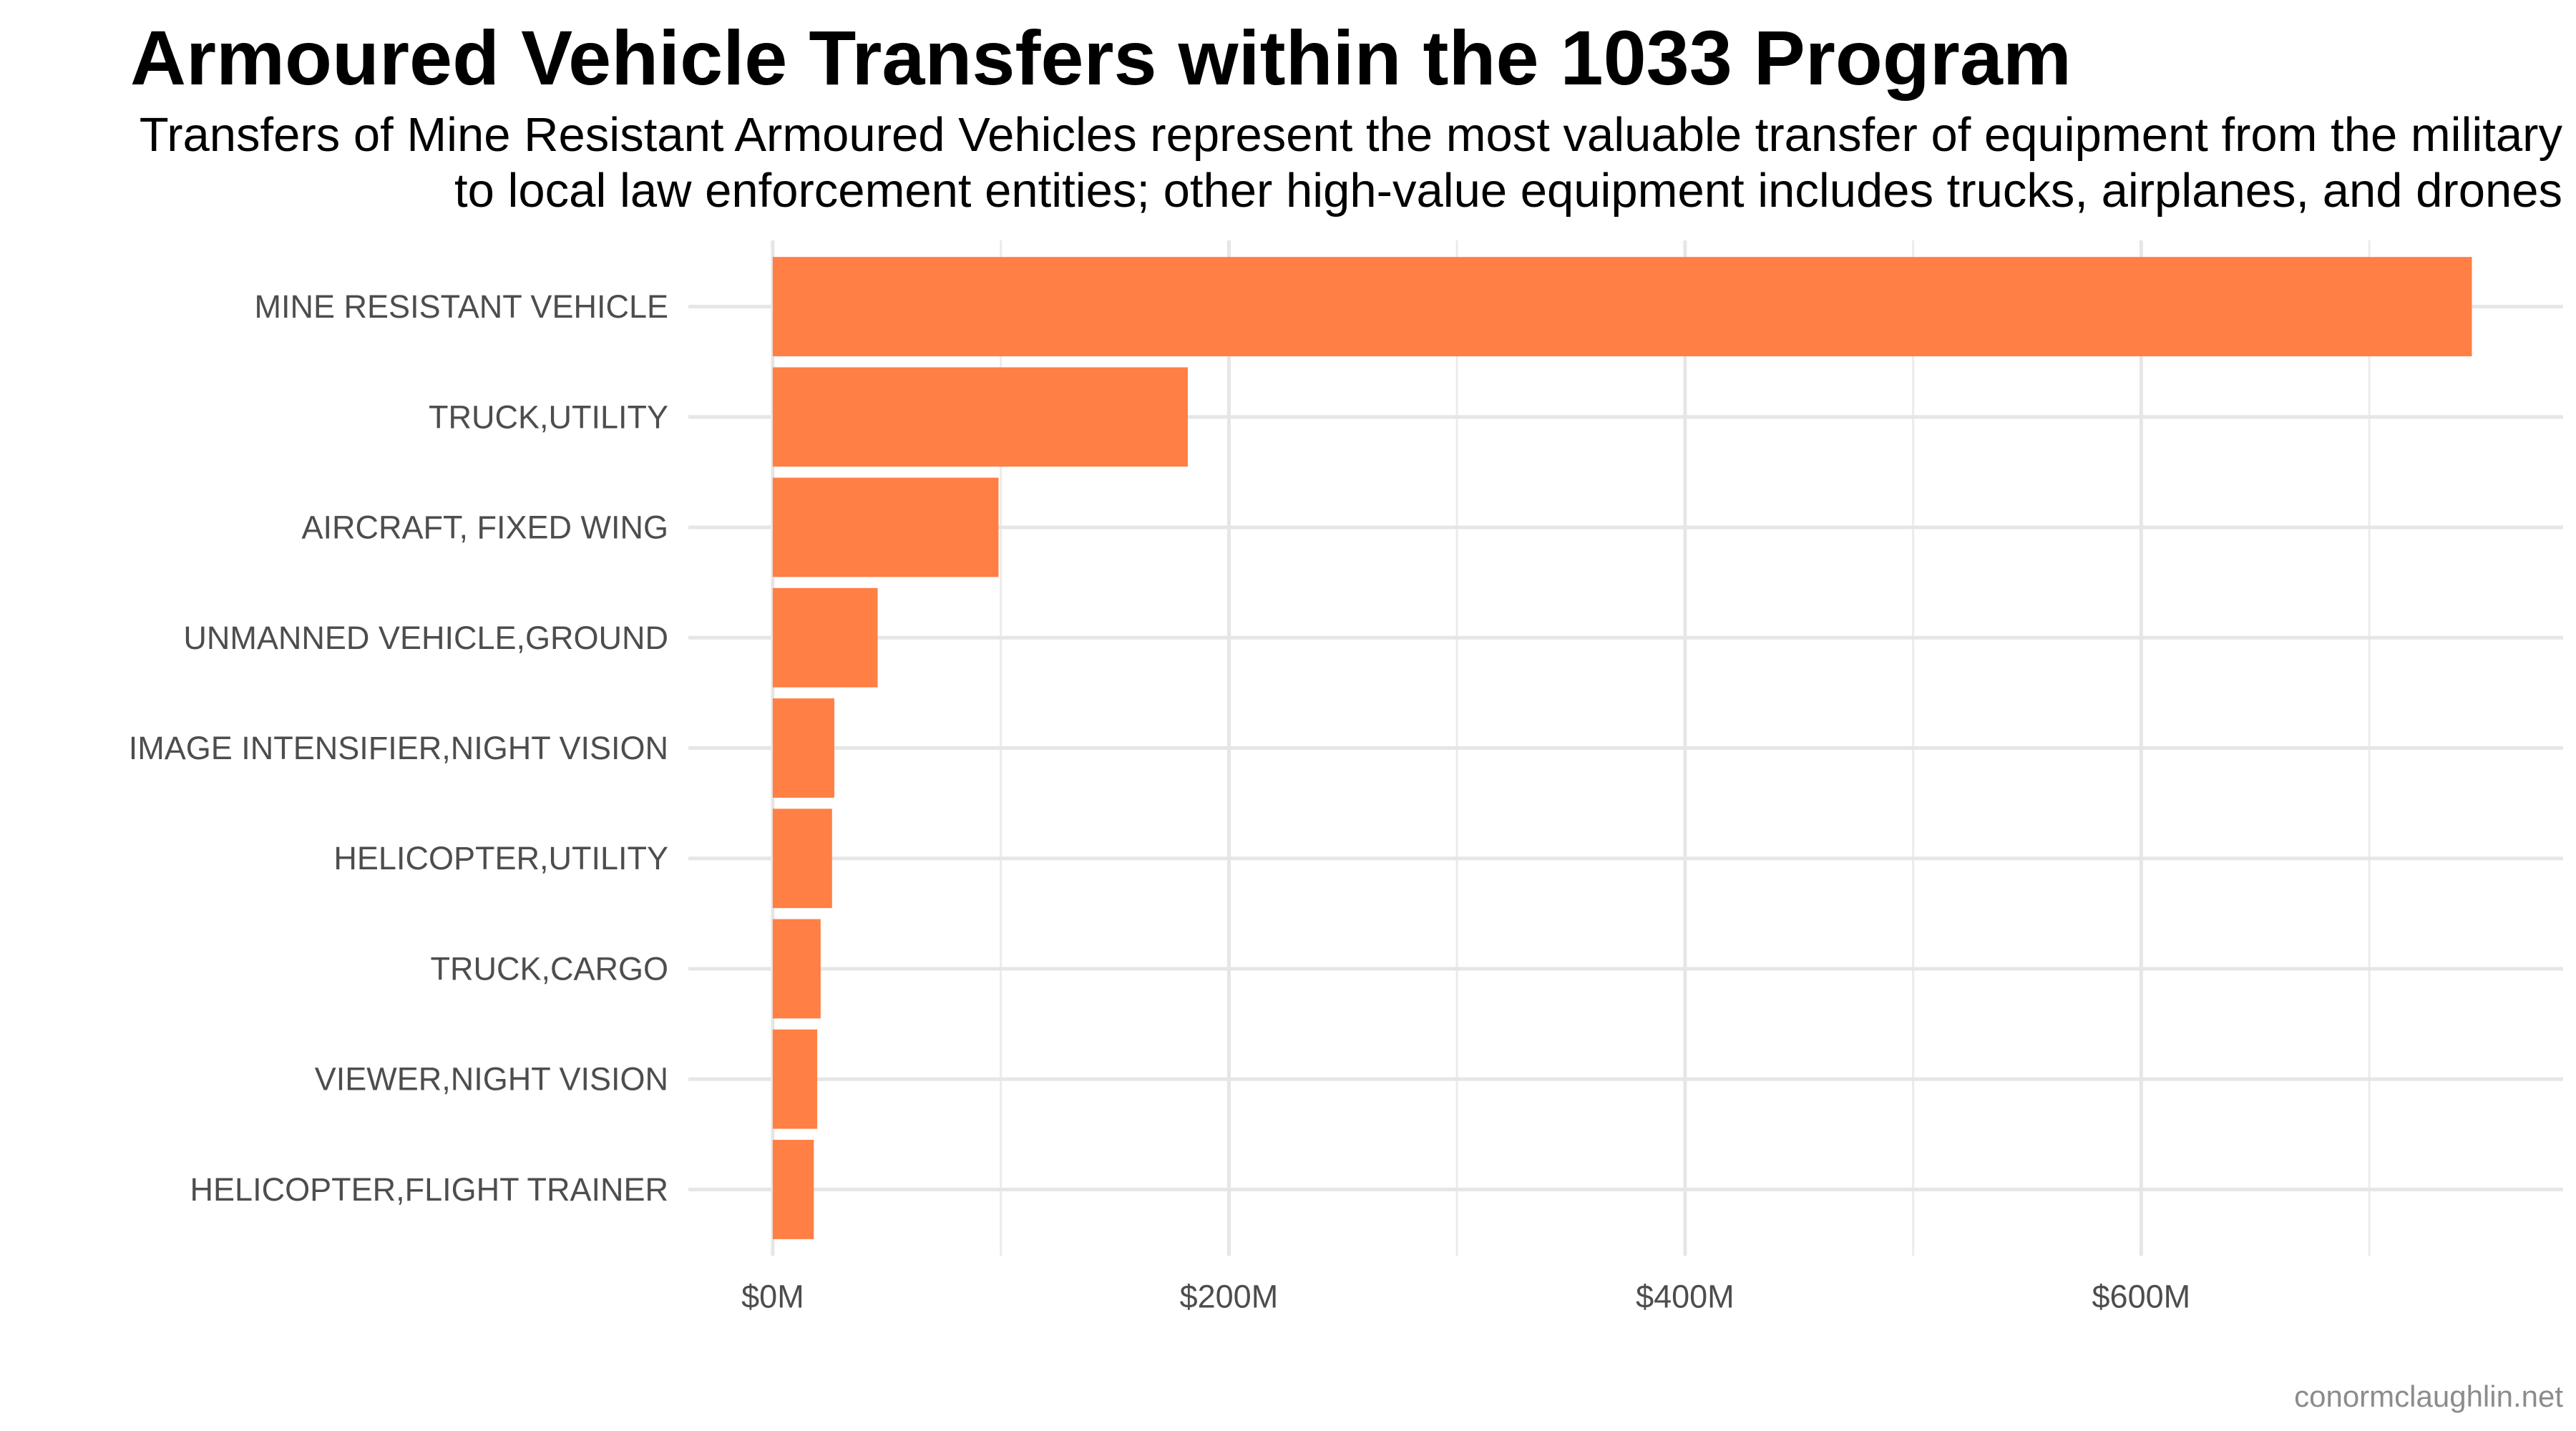 This screenshot has width=2576, height=1431. What do you see at coordinates (461, 306) in the screenshot?
I see `category-label: MINE RESISTANT VEHICLE` at bounding box center [461, 306].